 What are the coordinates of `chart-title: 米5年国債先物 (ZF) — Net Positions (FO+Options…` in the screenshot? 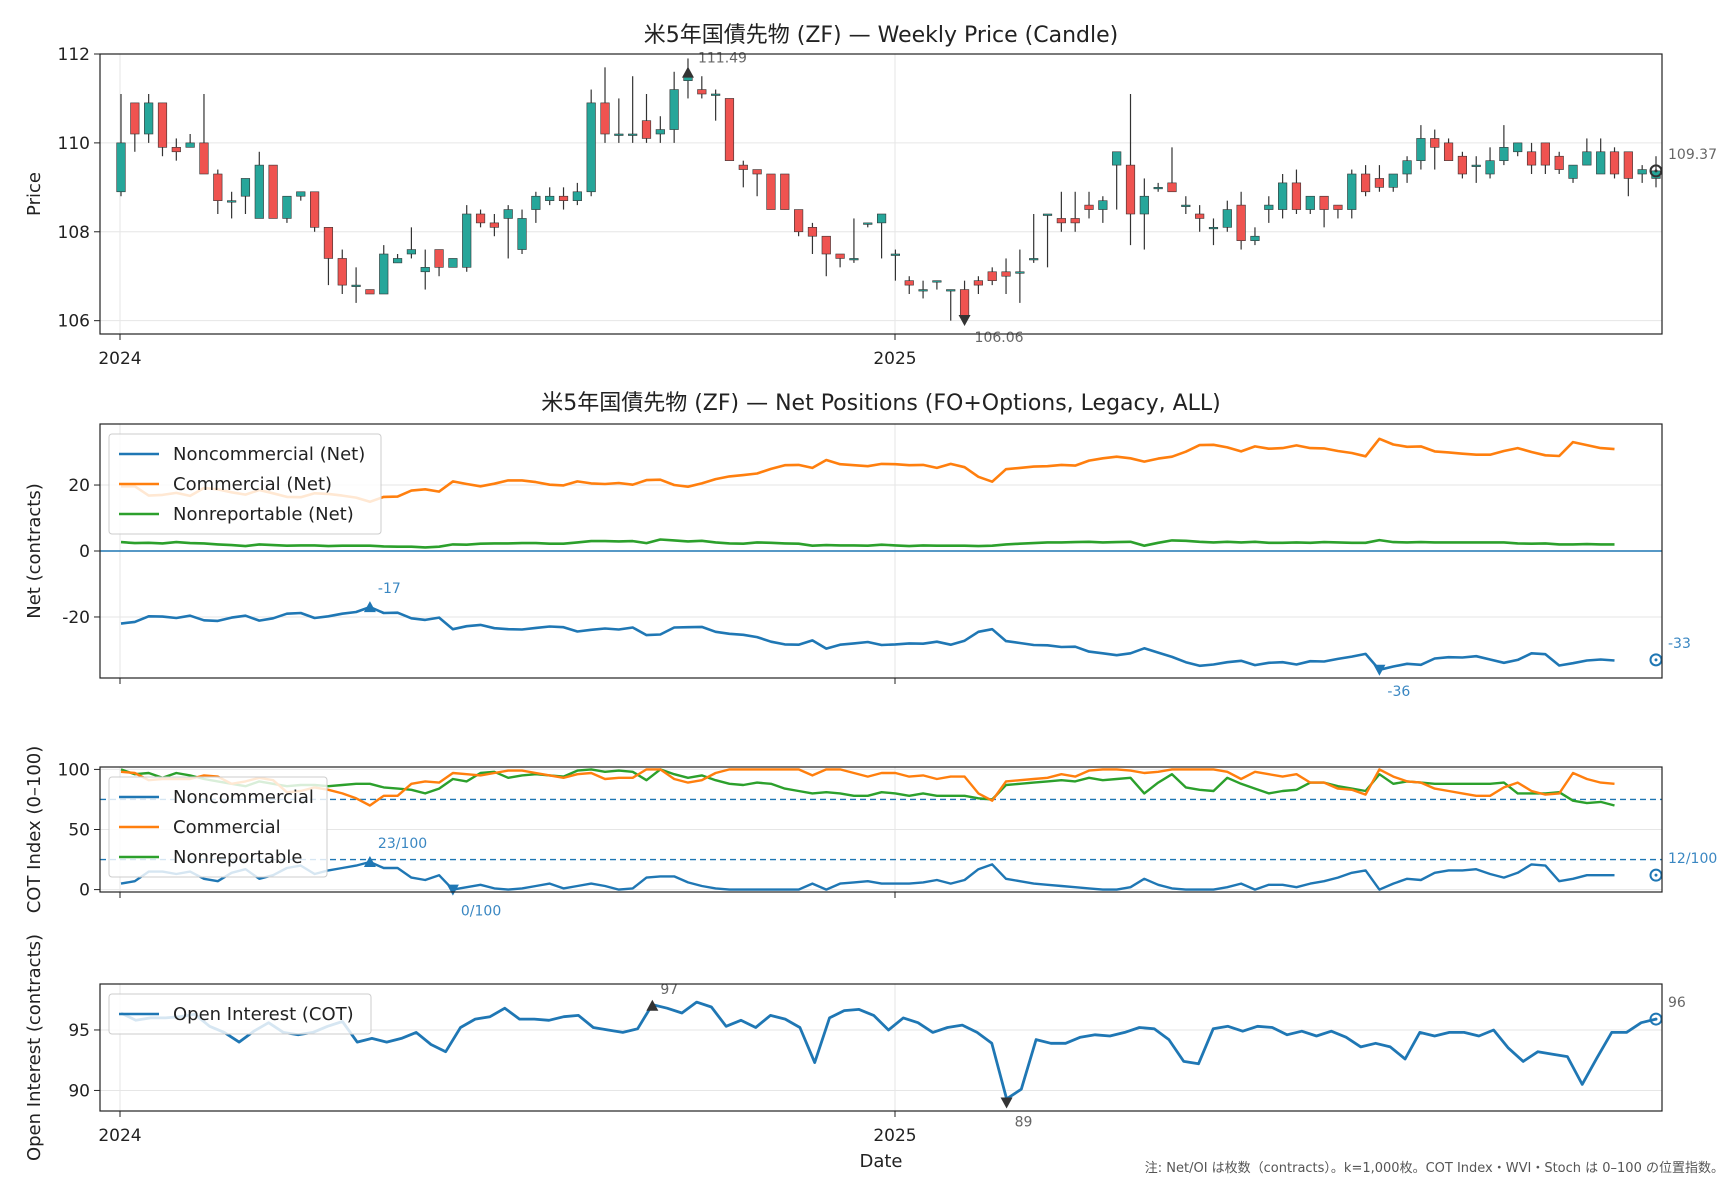 It's located at (881, 403).